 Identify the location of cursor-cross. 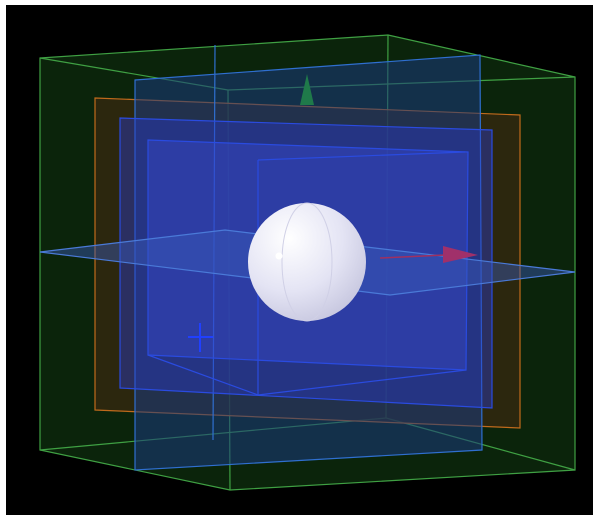
(200, 337).